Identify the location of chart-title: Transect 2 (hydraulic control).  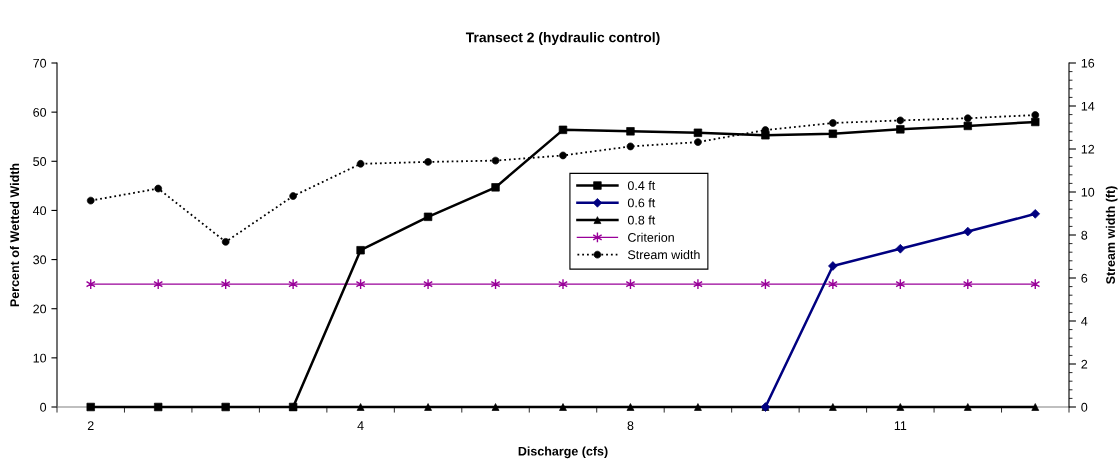
(562, 39).